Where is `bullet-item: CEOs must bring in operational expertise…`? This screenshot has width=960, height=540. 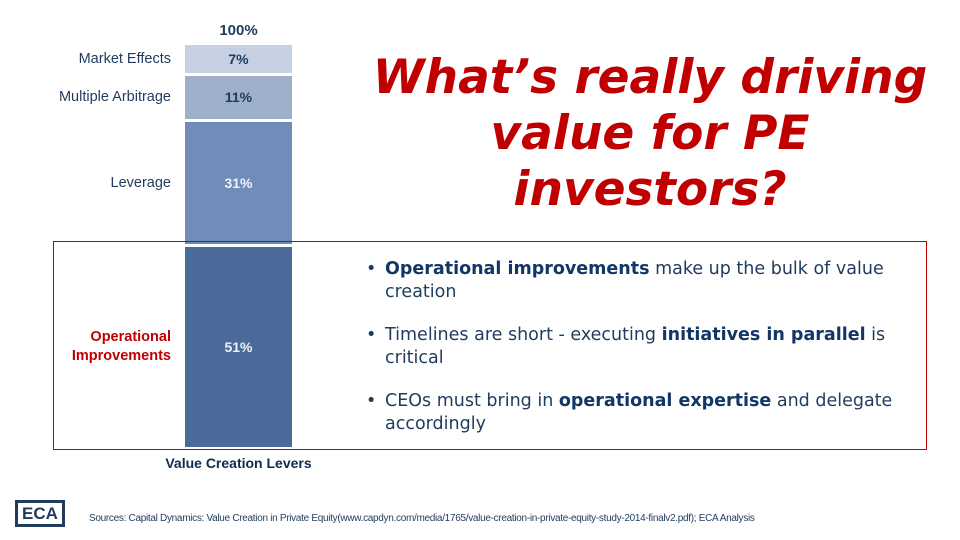
bullet-item: CEOs must bring in operational expertise… is located at coordinates (644, 413).